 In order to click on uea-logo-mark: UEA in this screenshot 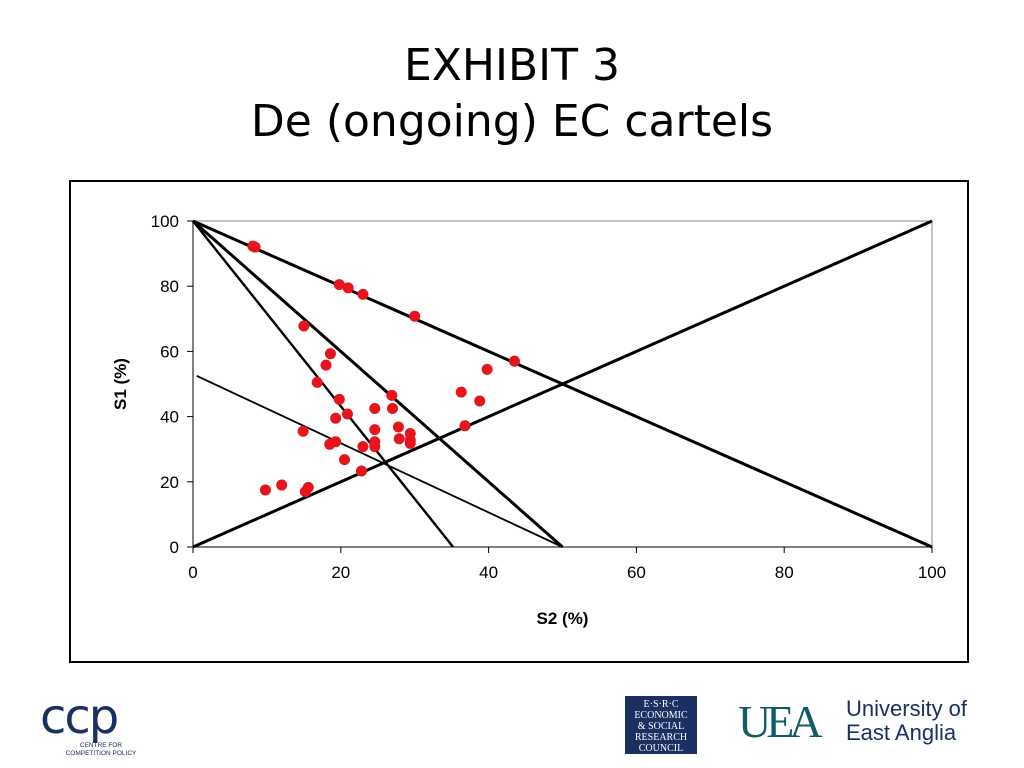, I will do `click(780, 721)`.